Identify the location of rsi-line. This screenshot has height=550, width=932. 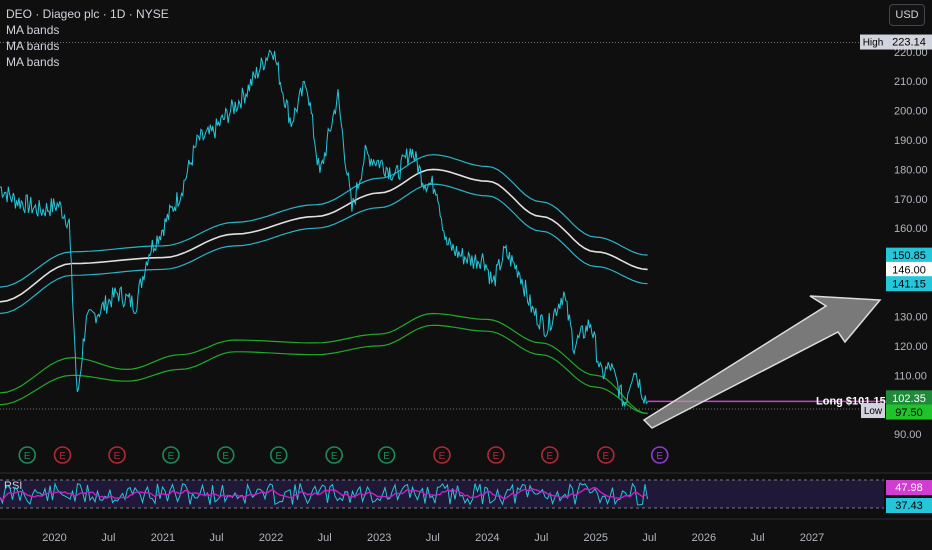
(324, 494).